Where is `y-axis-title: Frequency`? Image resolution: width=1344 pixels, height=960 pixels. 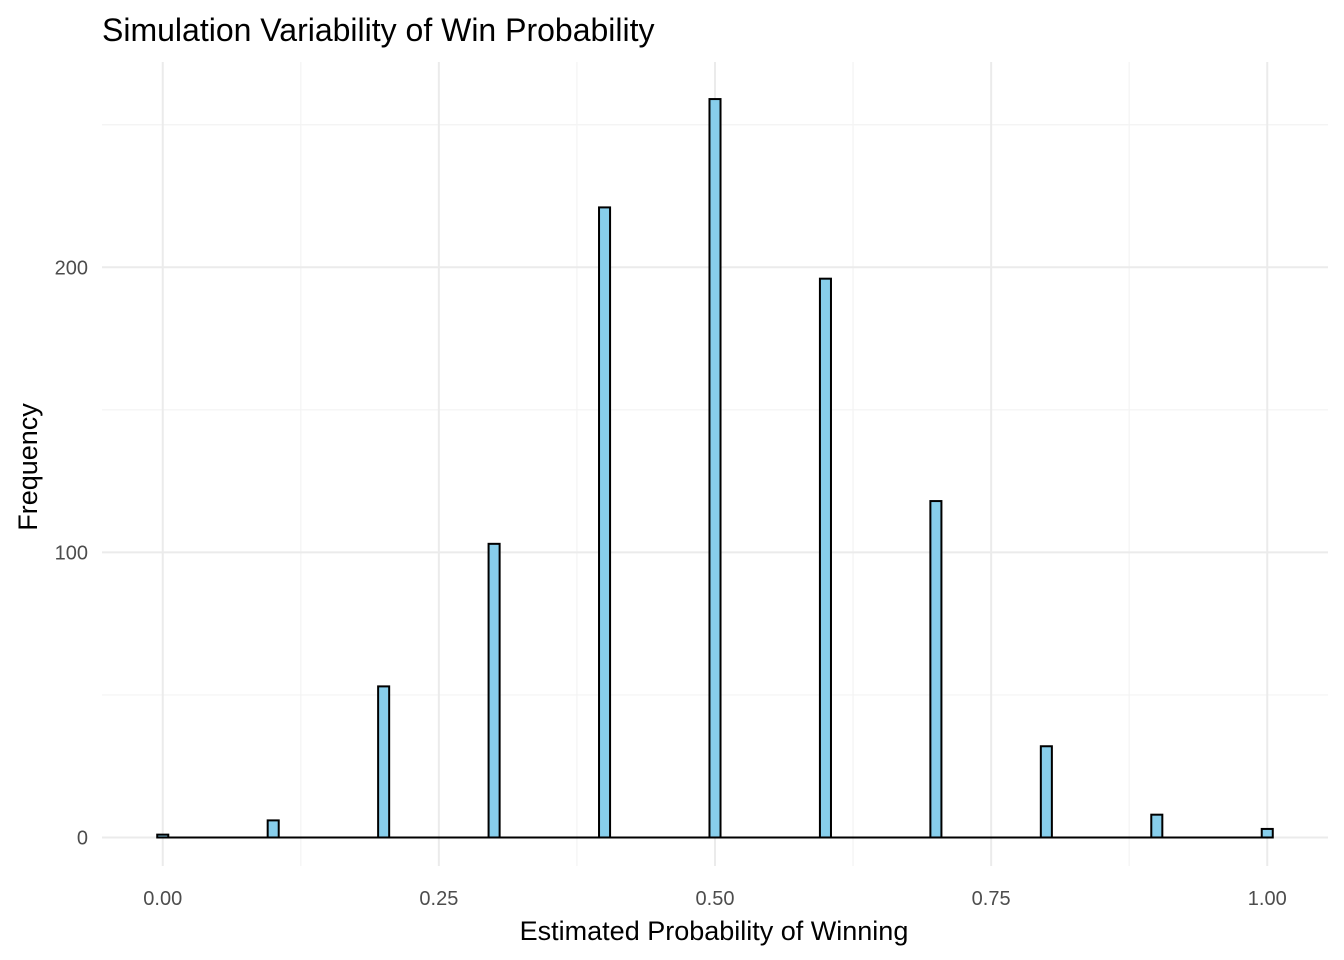 y-axis-title: Frequency is located at coordinates (28, 467).